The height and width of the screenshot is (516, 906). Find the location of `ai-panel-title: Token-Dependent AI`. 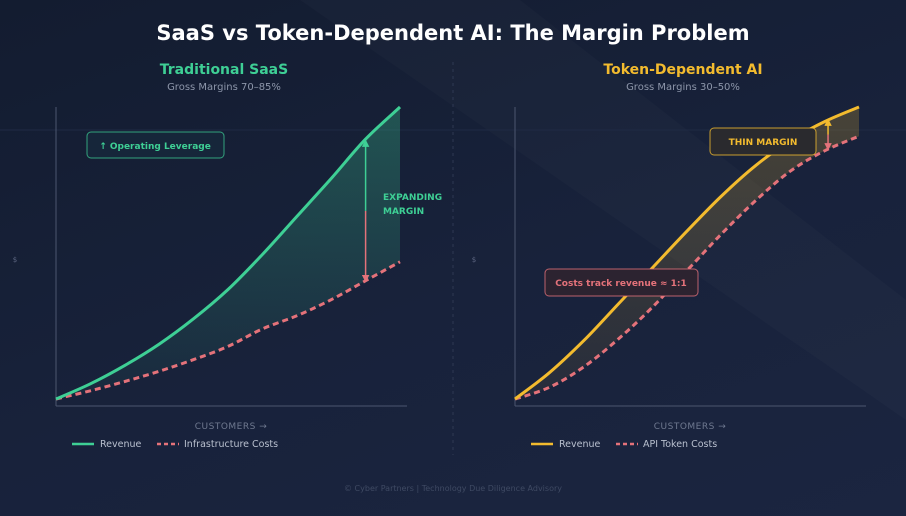

ai-panel-title: Token-Dependent AI is located at coordinates (682, 70).